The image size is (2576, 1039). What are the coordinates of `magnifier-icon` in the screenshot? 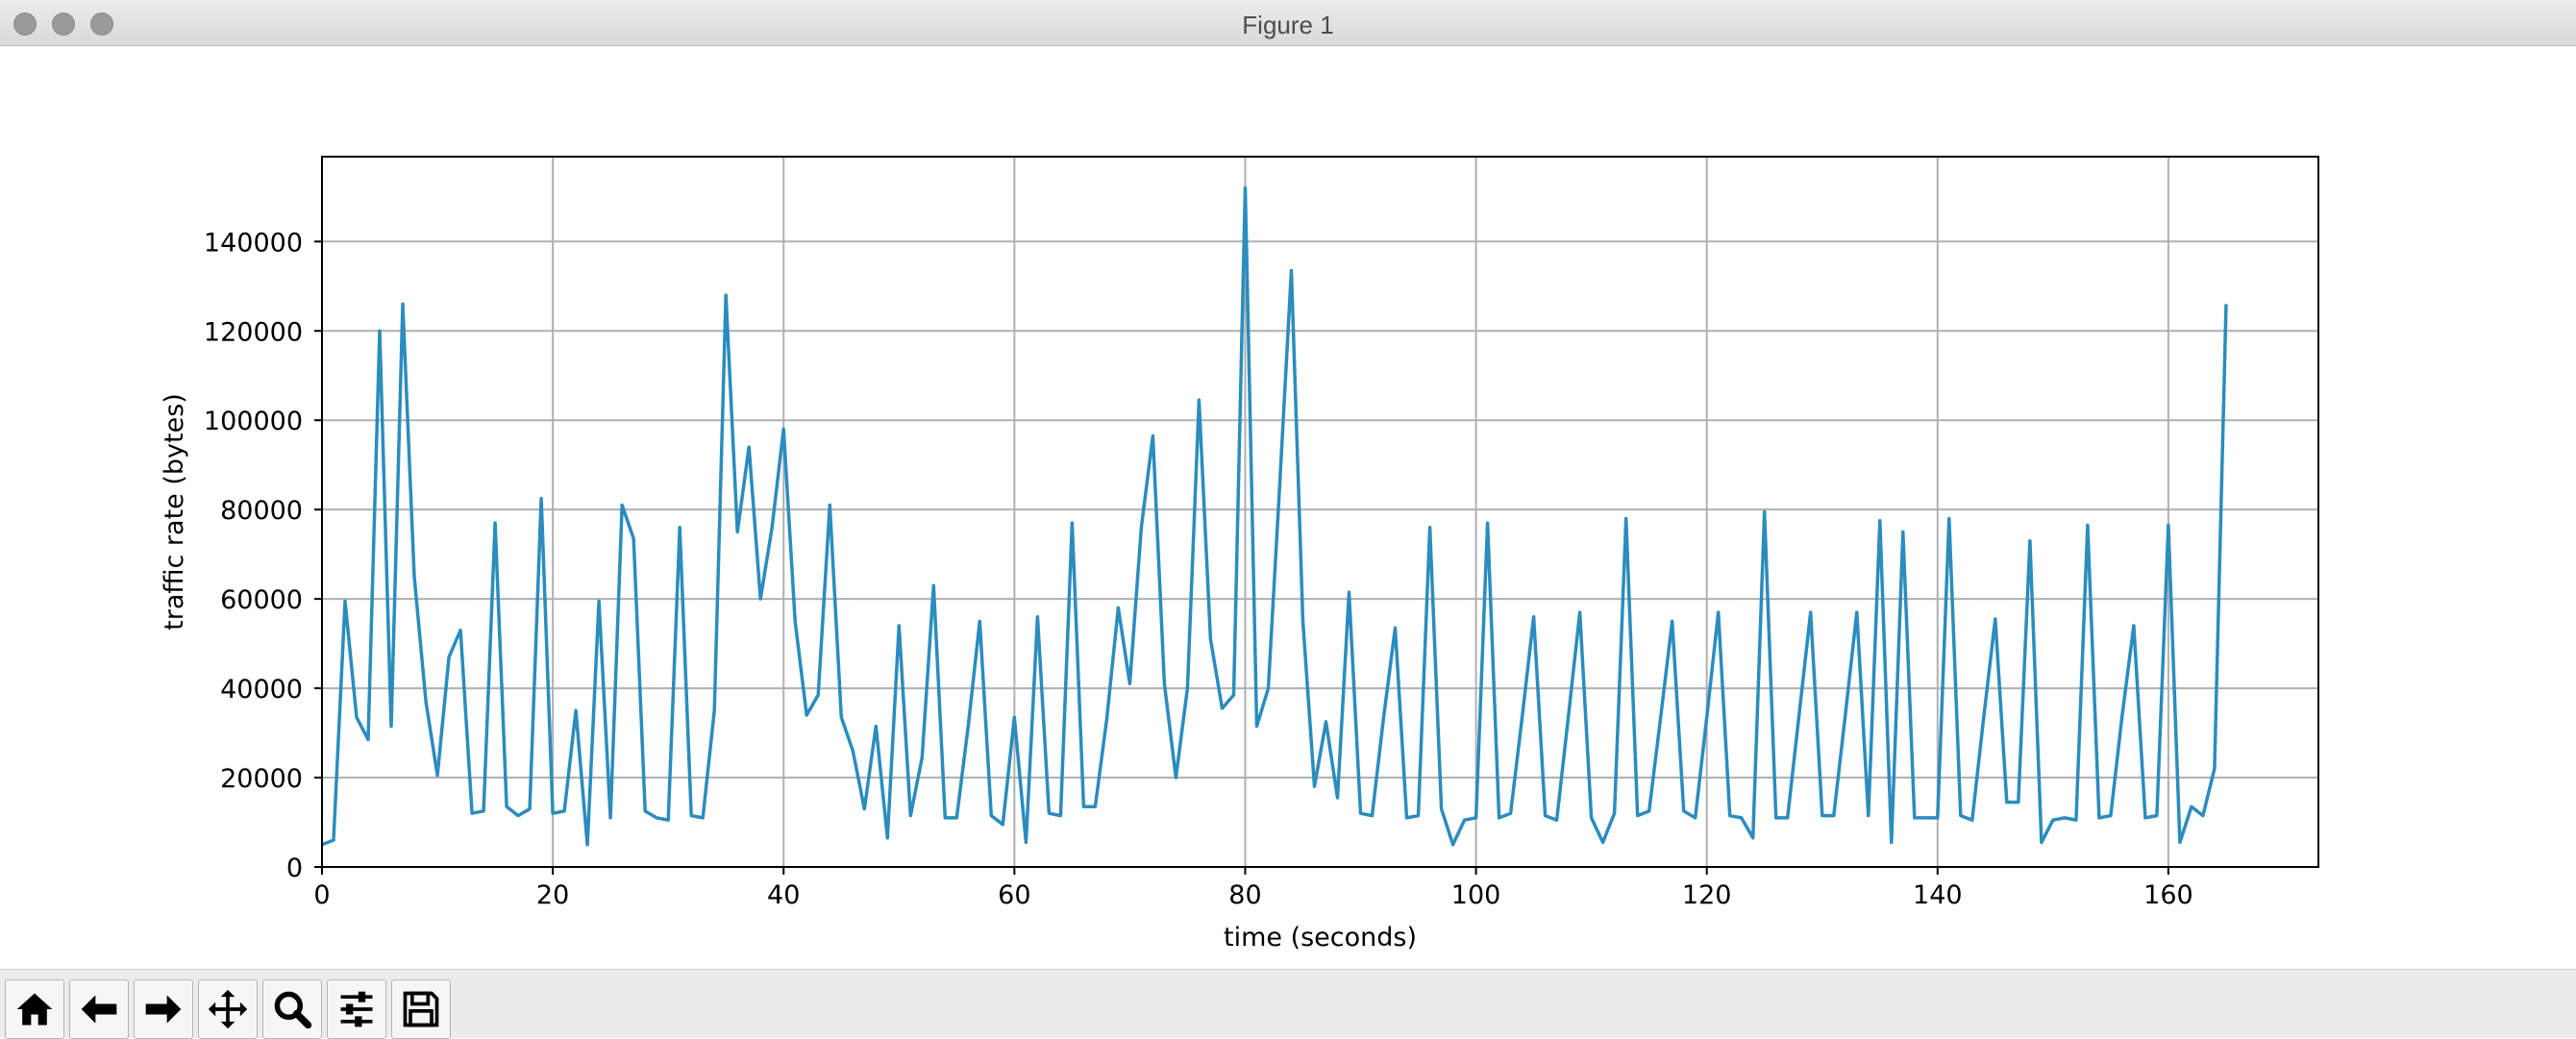 It's located at (293, 1010).